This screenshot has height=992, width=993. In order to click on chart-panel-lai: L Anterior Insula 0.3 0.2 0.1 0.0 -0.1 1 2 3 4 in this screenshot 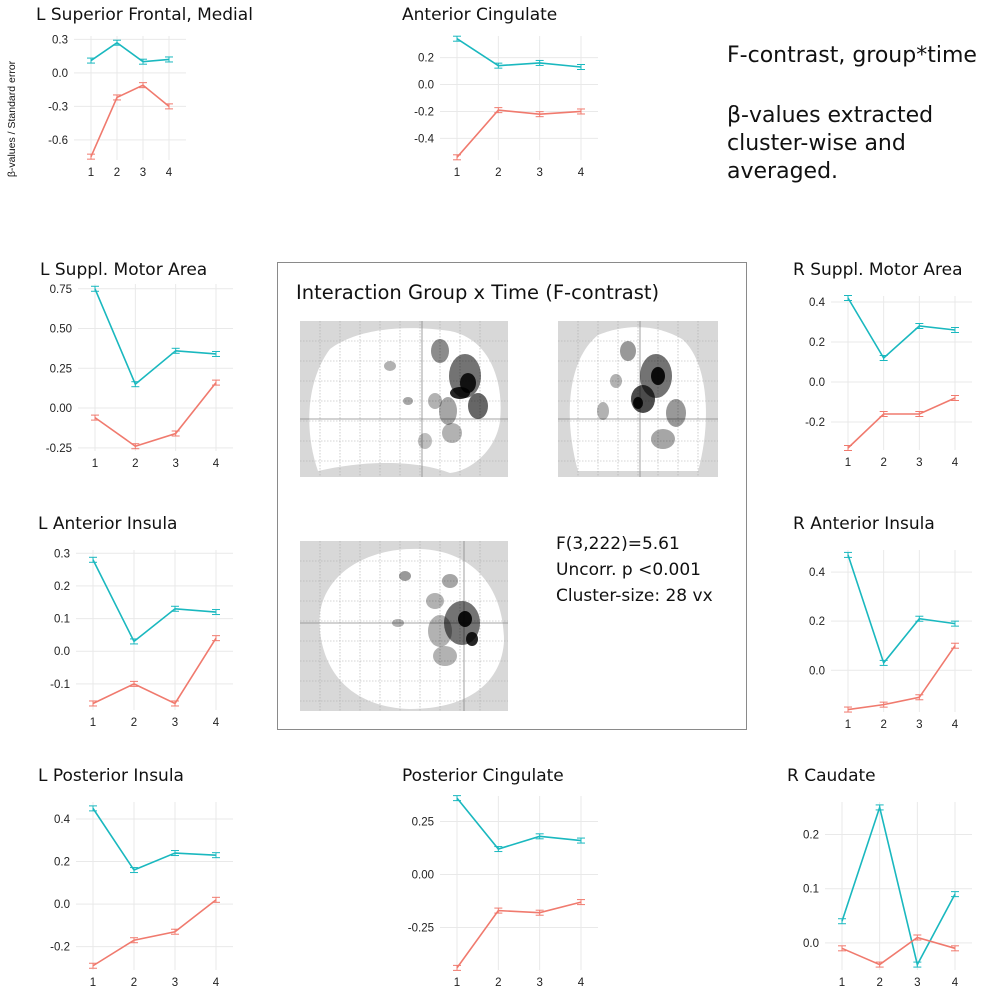, I will do `click(127, 625)`.